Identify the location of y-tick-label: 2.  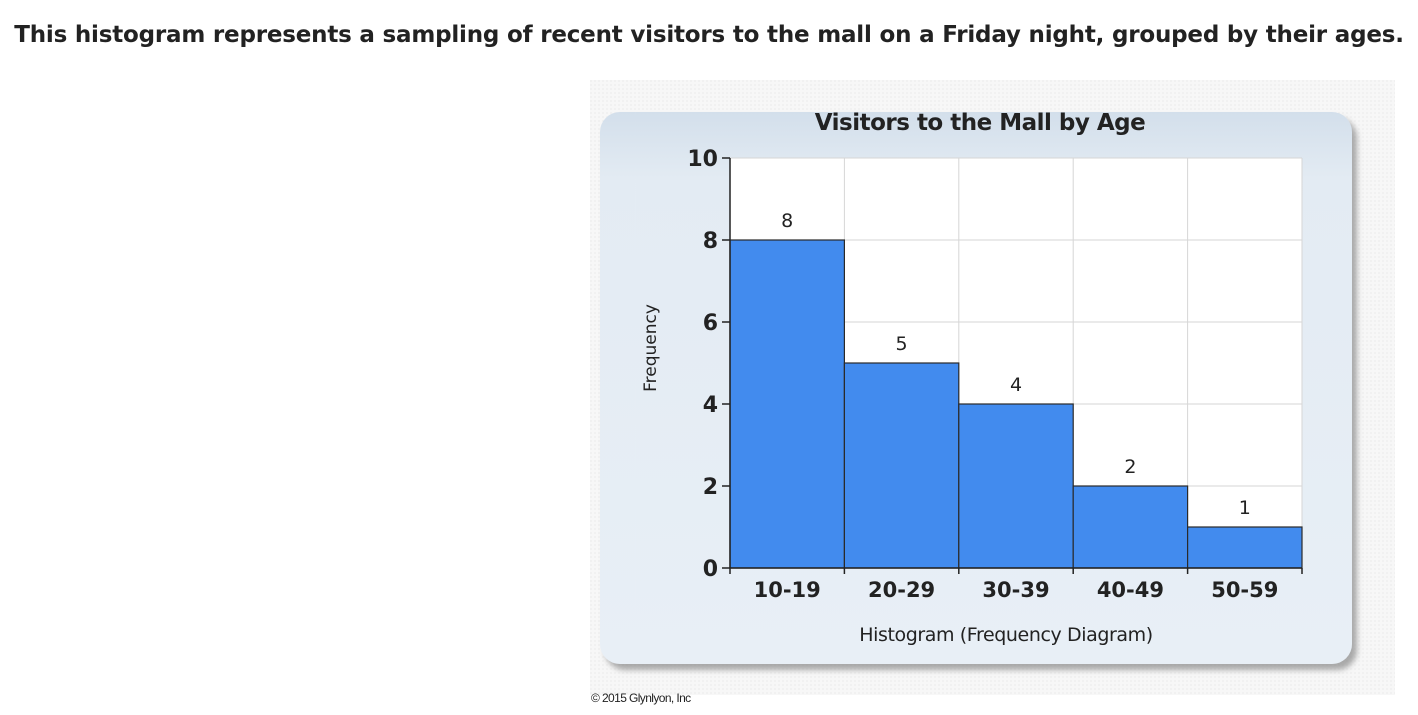
(710, 487).